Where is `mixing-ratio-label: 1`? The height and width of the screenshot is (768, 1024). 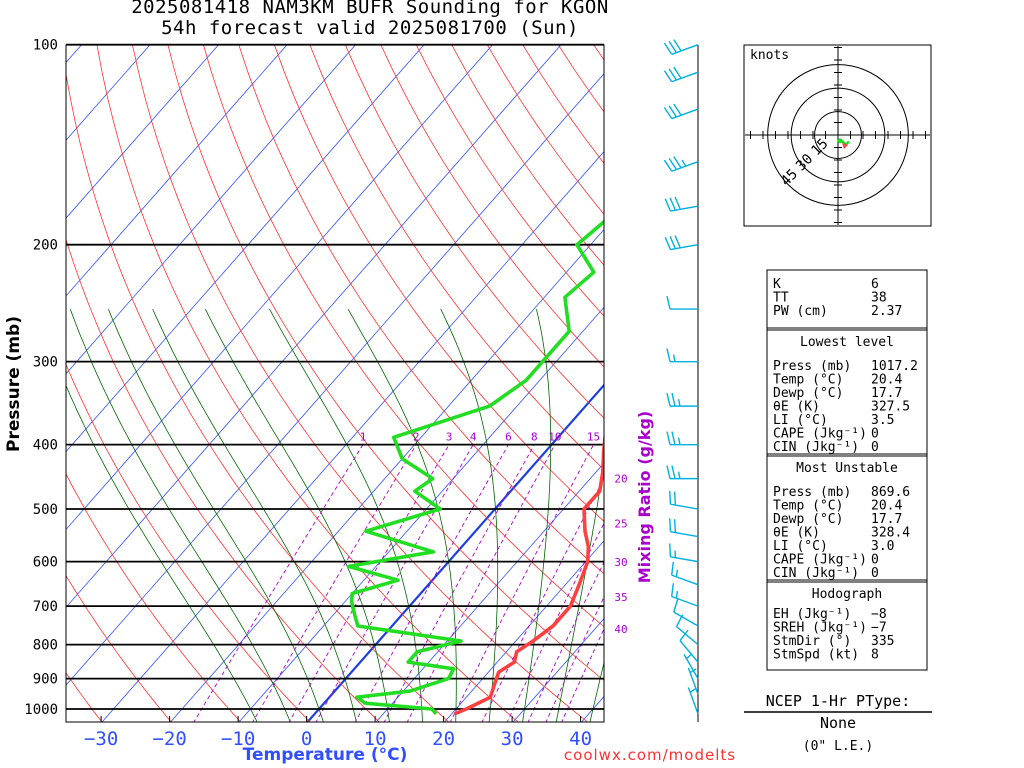 mixing-ratio-label: 1 is located at coordinates (363, 437).